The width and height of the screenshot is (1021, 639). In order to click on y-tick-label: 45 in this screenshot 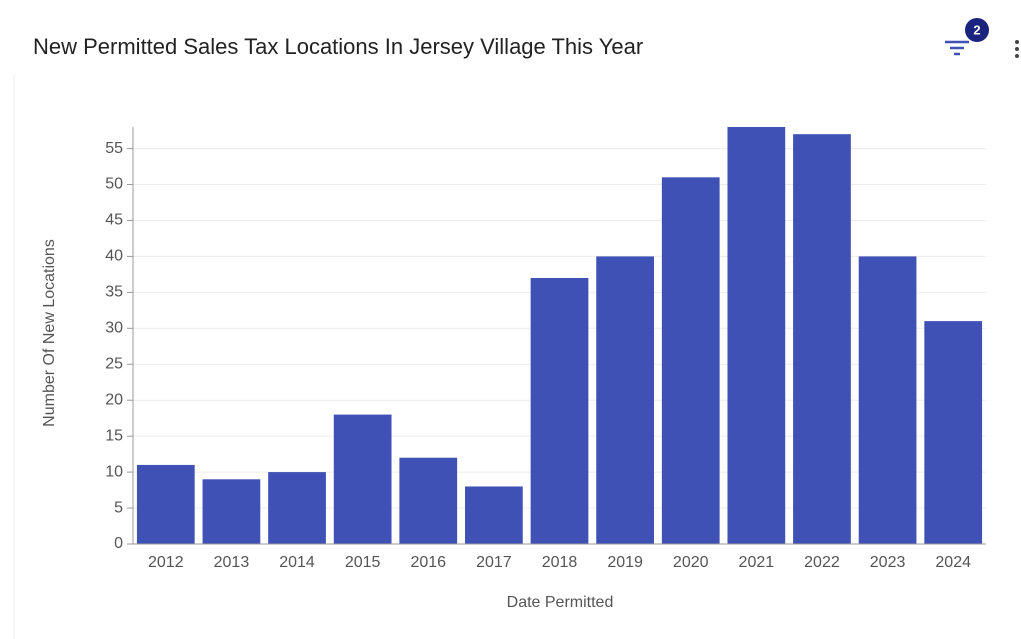, I will do `click(114, 220)`.